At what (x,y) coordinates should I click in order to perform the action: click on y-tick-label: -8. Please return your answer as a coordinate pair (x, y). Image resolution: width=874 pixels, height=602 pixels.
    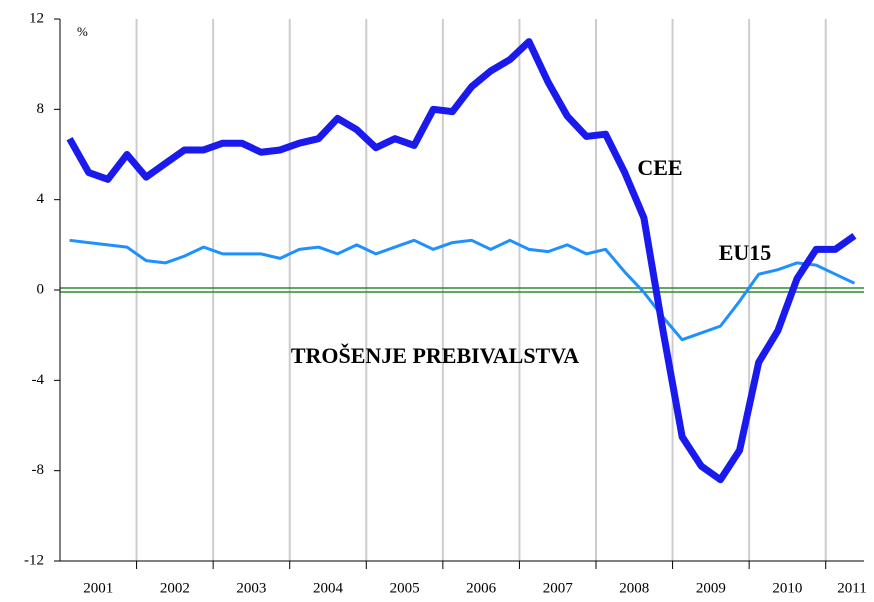
    Looking at the image, I should click on (38, 470).